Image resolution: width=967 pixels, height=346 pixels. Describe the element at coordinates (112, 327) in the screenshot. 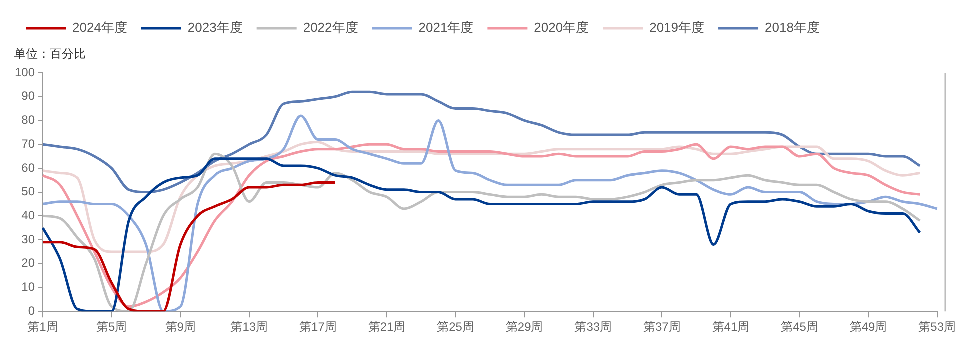

I see `x-tick-label: 第5周` at that location.